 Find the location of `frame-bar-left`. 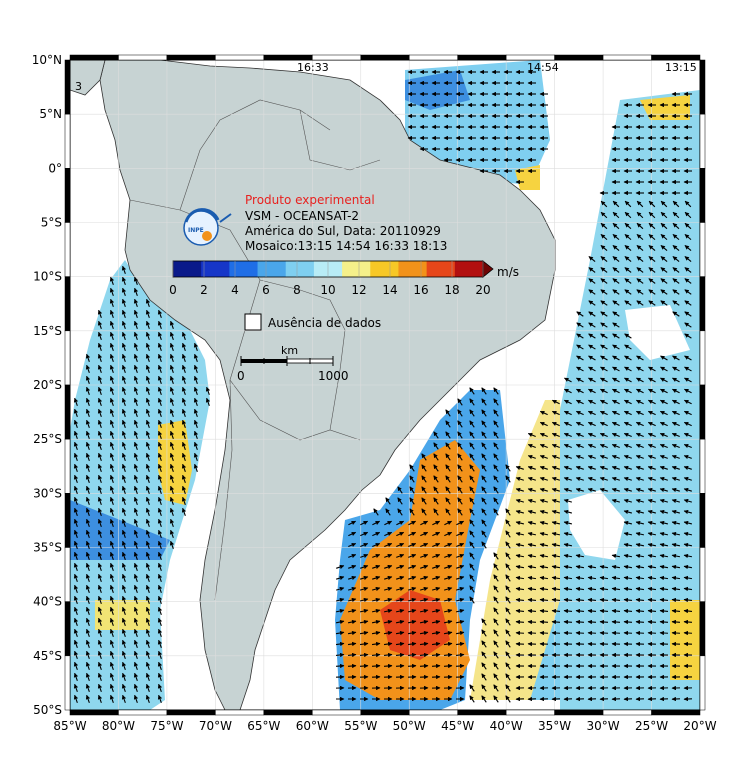

frame-bar-left is located at coordinates (67, 412).